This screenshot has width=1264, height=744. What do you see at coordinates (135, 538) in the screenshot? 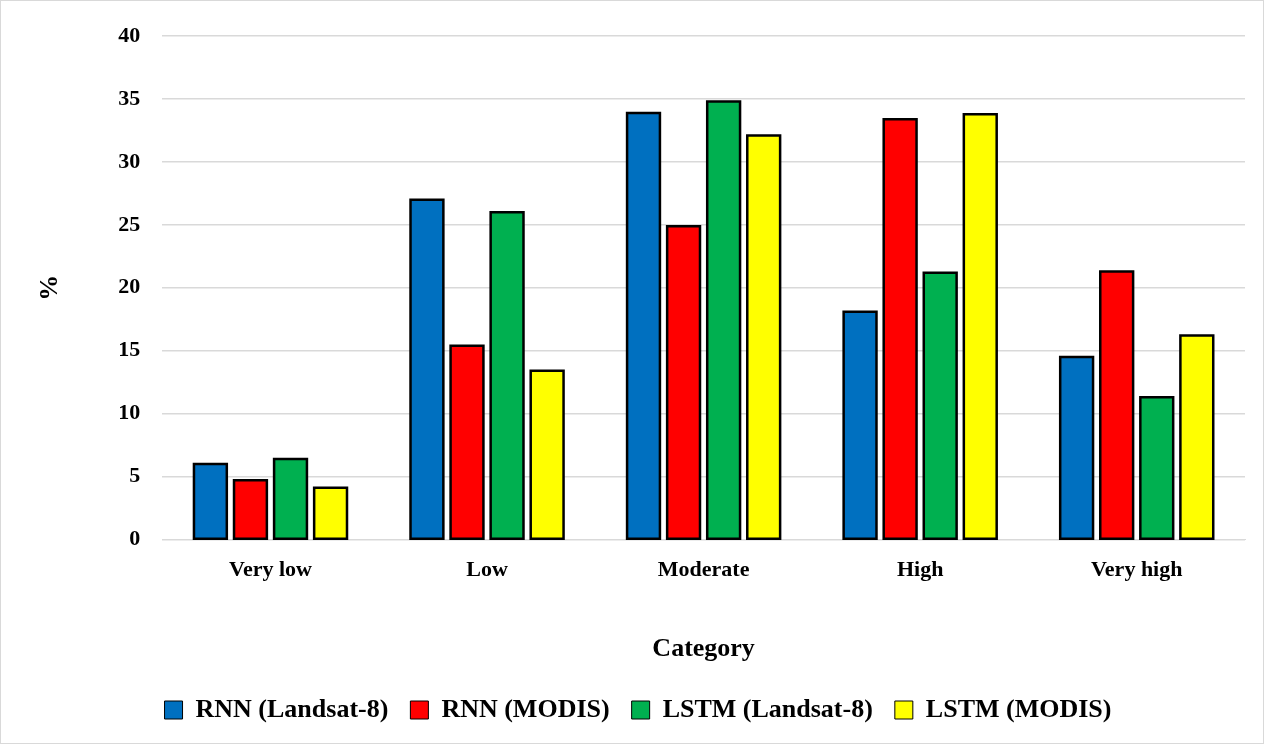
I see `y-tick-label: 0` at bounding box center [135, 538].